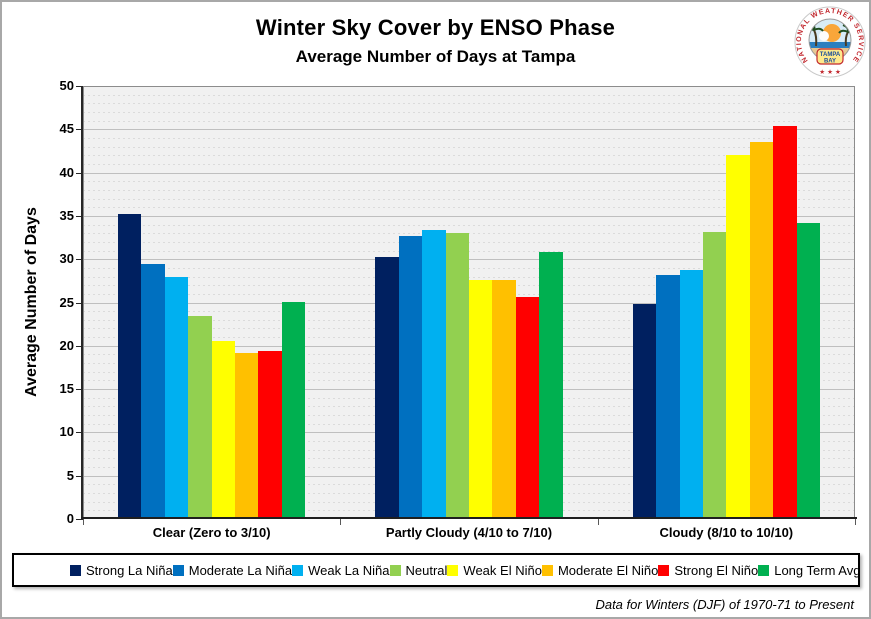 The height and width of the screenshot is (619, 871). I want to click on chart-subtitle: Average Number of Days at Tampa, so click(435, 56).